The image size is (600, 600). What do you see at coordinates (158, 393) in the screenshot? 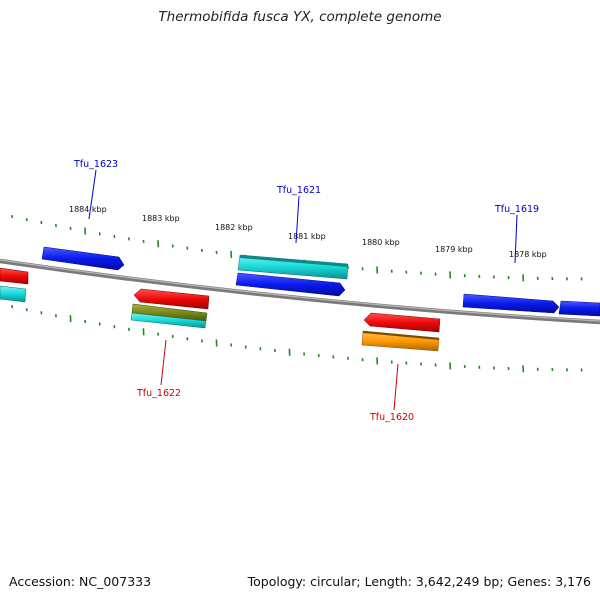
I see `gene-label-Tfu_1622: Tfu_1622` at bounding box center [158, 393].